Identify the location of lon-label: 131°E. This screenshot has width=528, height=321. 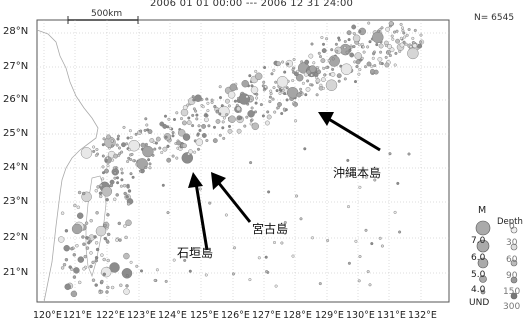
(391, 315).